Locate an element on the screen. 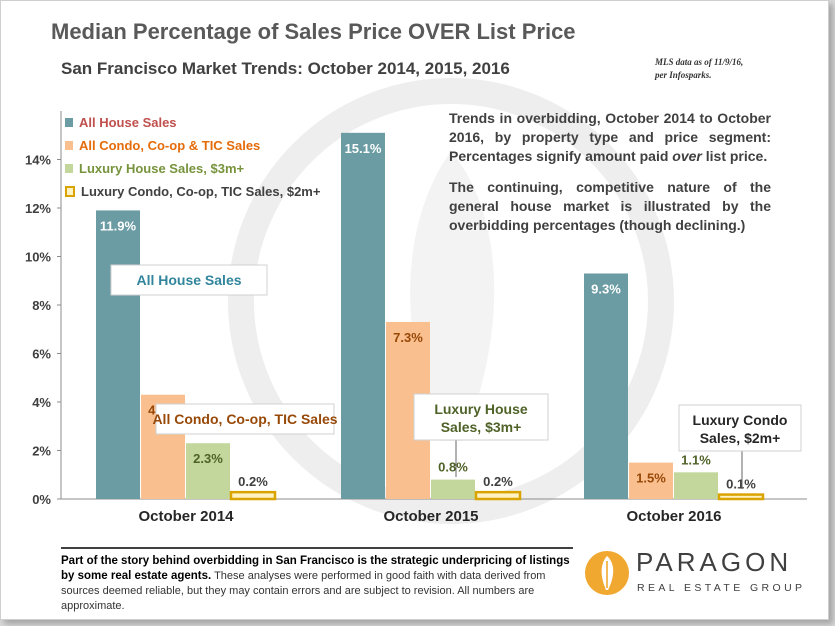 The height and width of the screenshot is (626, 835). legend-label: All House Sales is located at coordinates (128, 122).